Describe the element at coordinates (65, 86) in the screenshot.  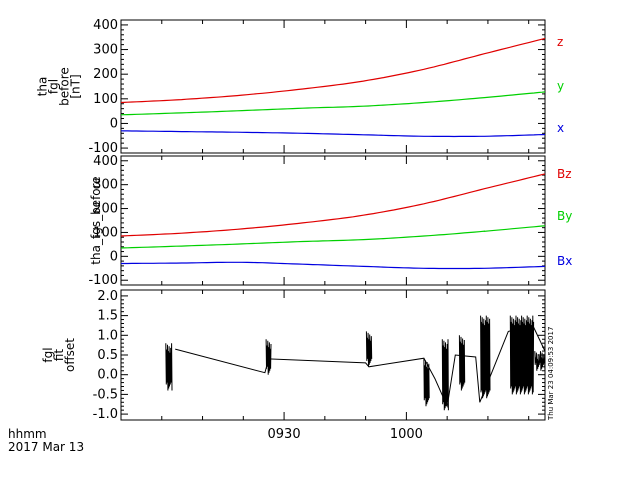
I see `y-axis-label-line: before` at that location.